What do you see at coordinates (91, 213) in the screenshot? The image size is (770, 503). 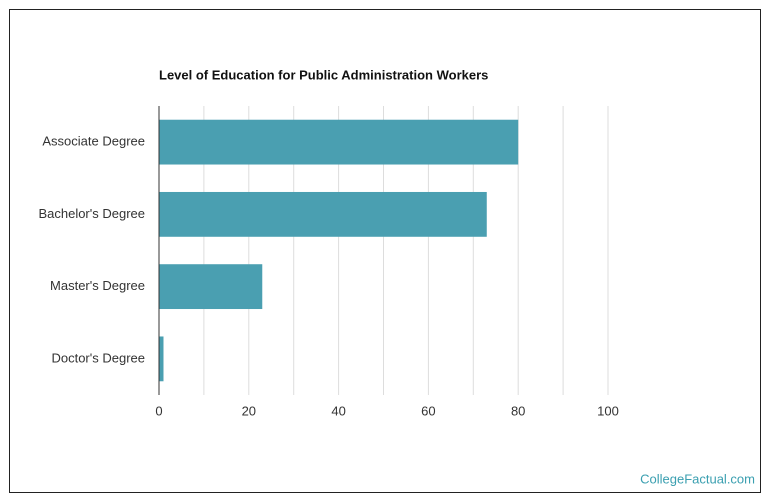 I see `y-tick-label: Bachelor's Degree` at bounding box center [91, 213].